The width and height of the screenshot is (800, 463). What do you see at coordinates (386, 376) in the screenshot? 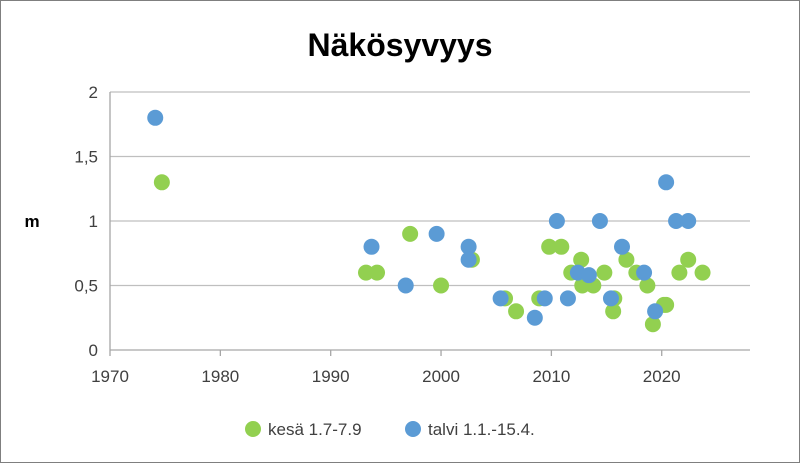
I see `x-tick-labels: 1970 1980 1990 2000 2010 2020` at bounding box center [386, 376].